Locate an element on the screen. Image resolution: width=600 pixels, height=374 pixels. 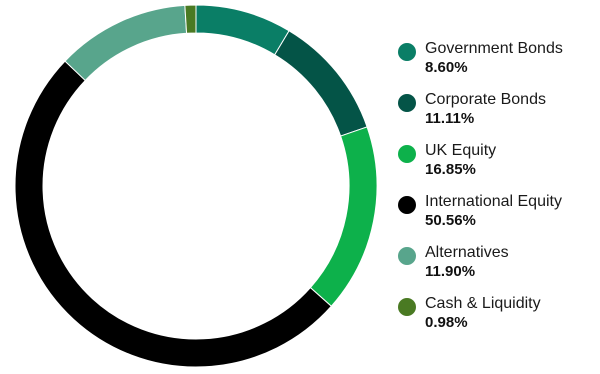
legend-label: Alternatives is located at coordinates (467, 252).